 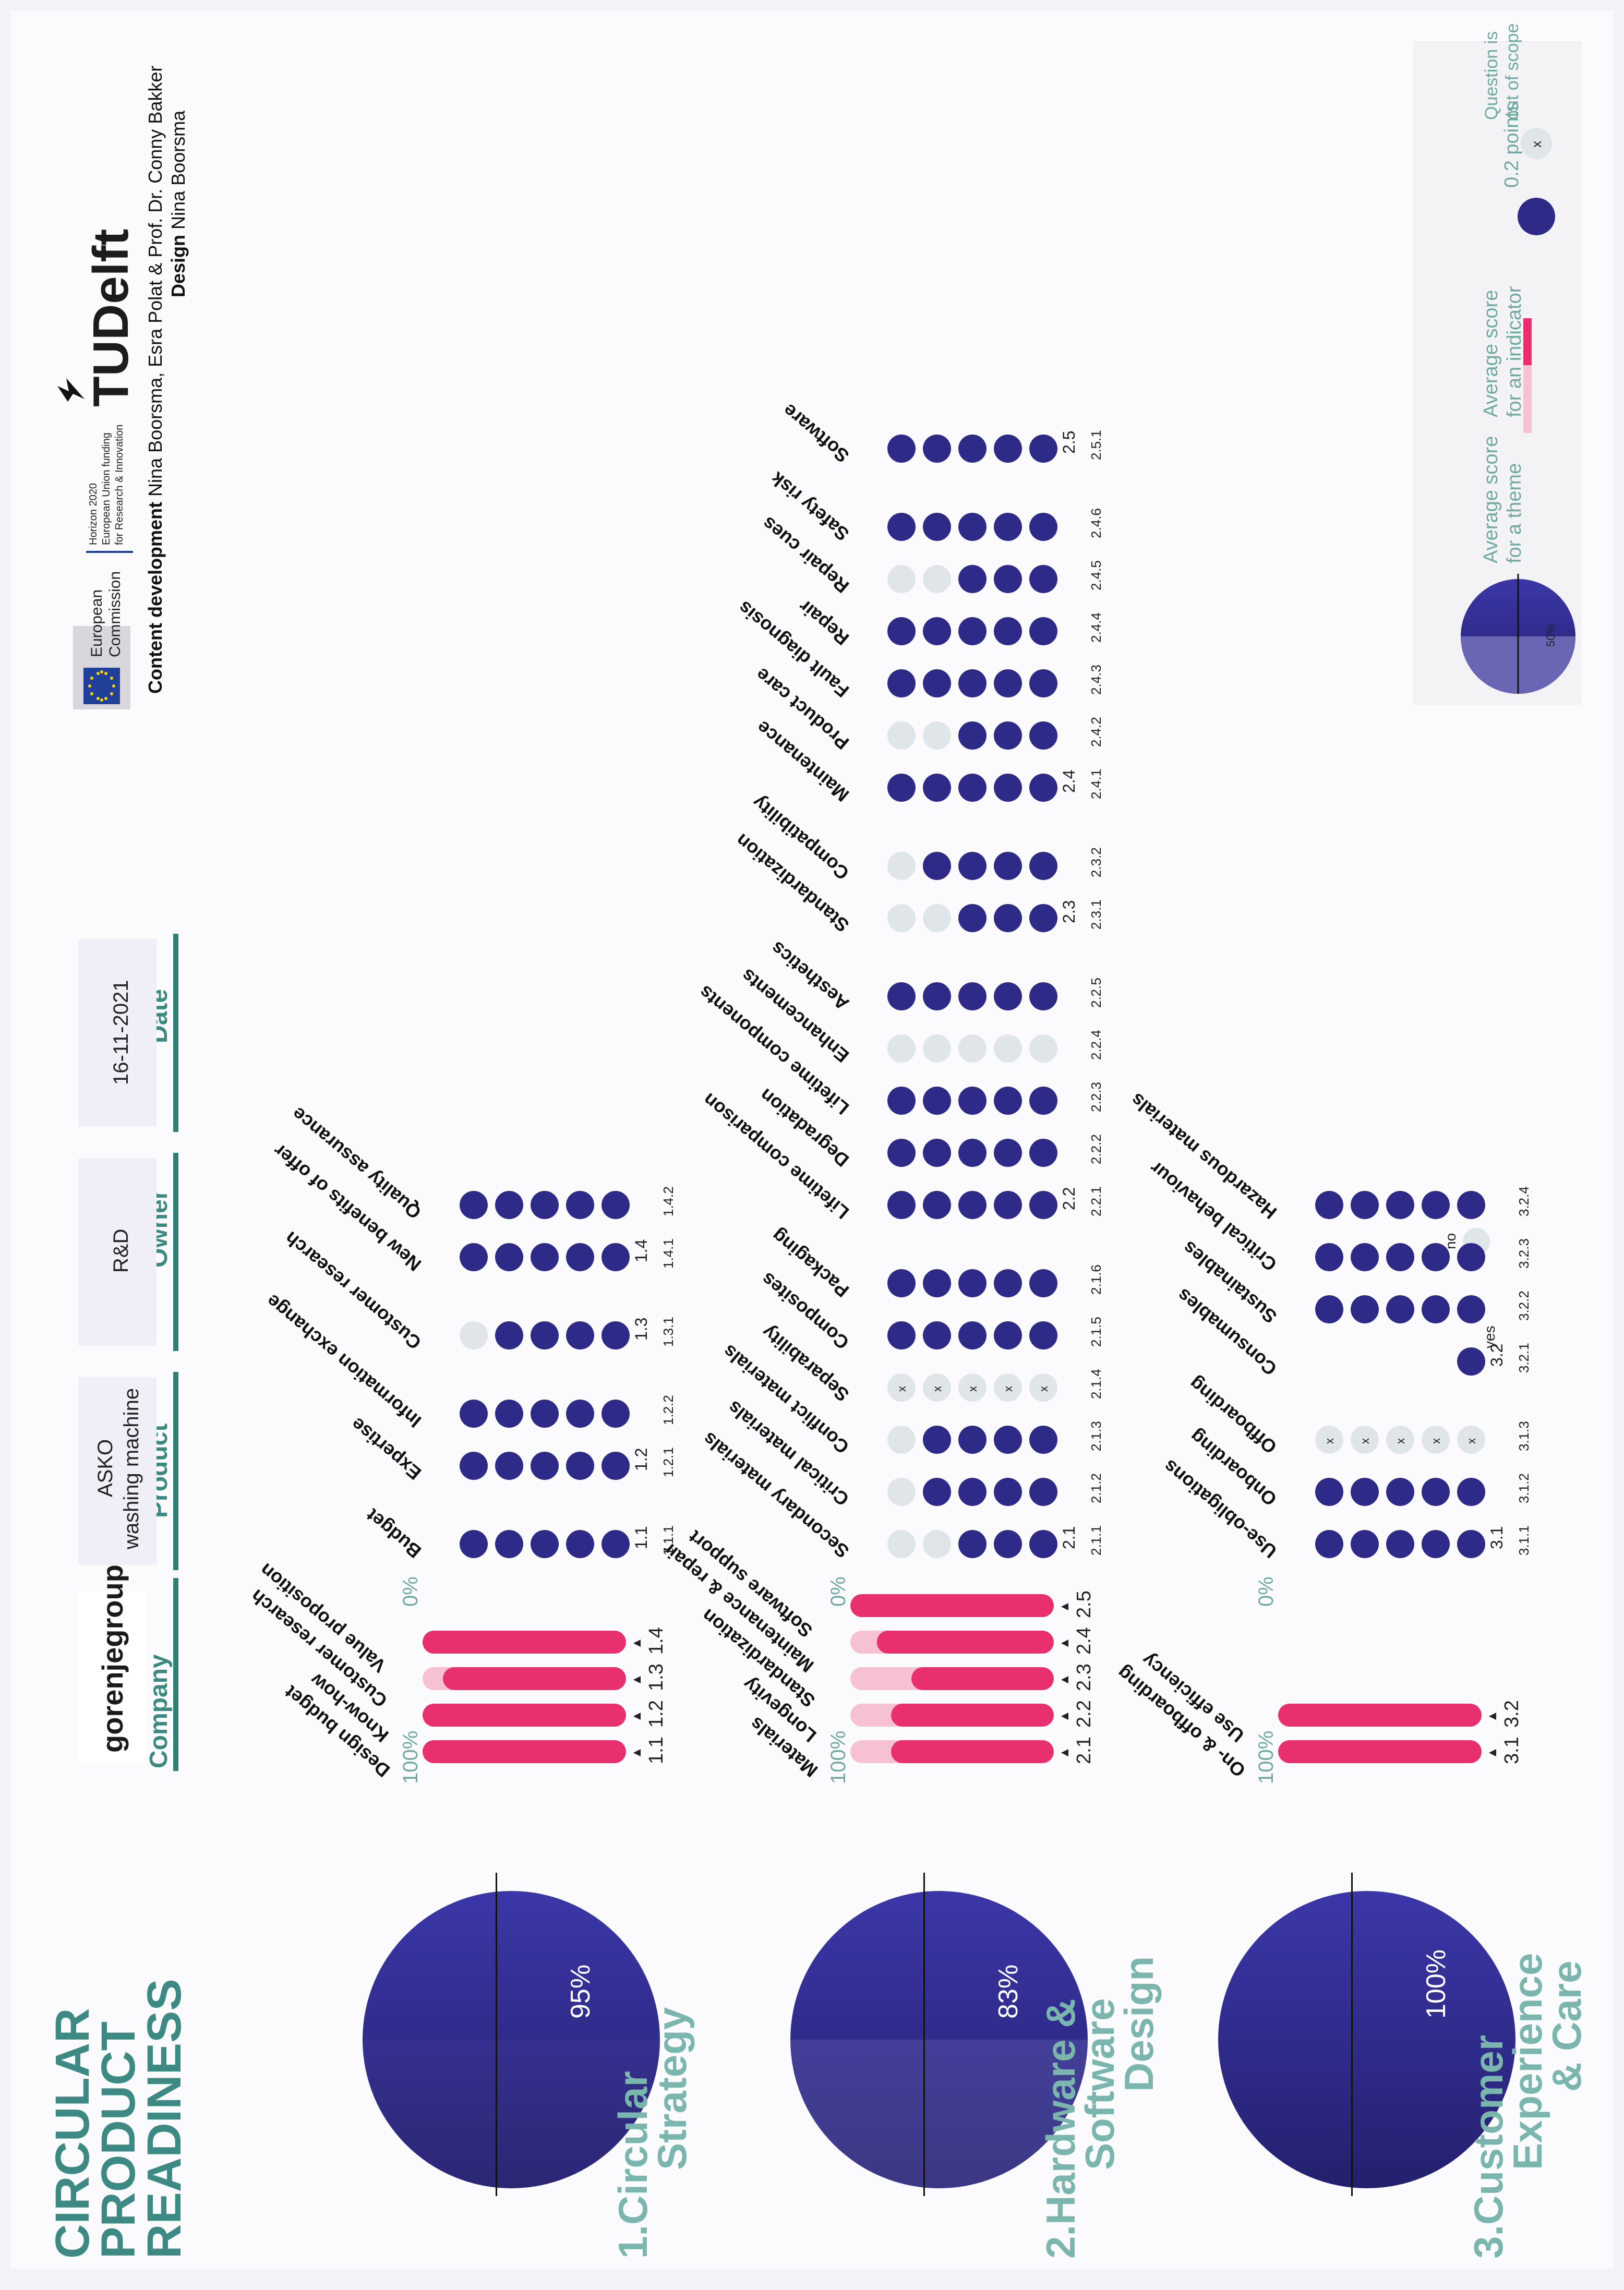 What do you see at coordinates (1524, 1253) in the screenshot?
I see `question-code: 3.2.3` at bounding box center [1524, 1253].